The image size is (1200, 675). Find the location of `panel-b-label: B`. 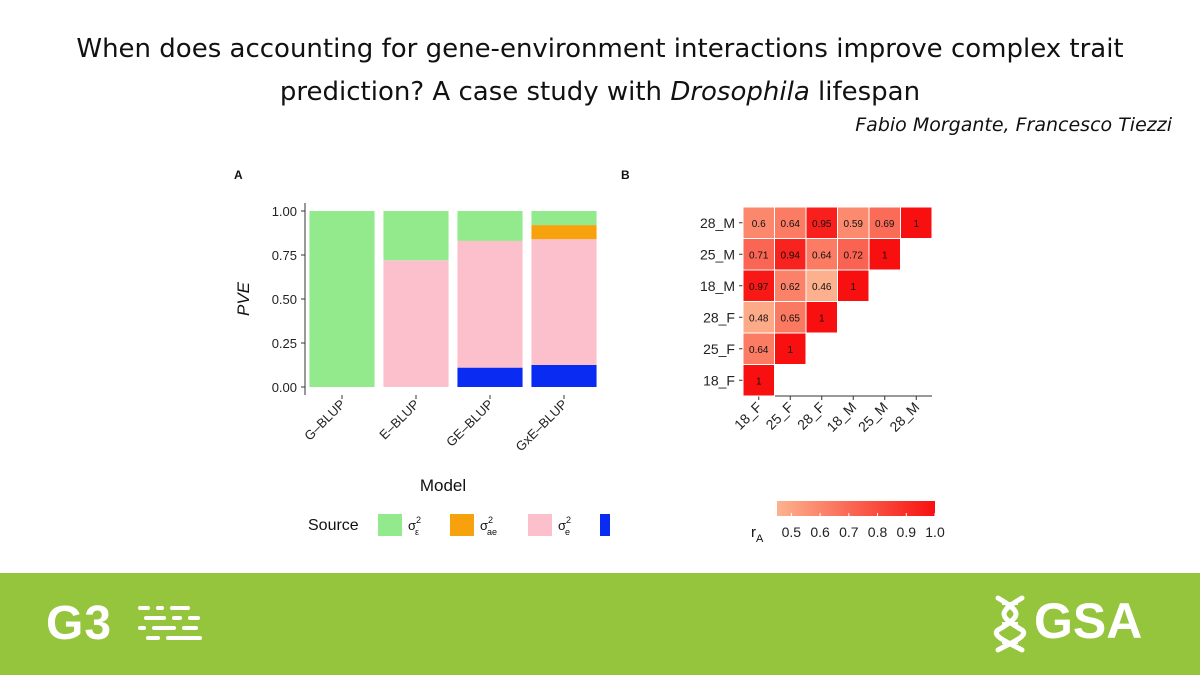

panel-b-label: B is located at coordinates (625, 175).